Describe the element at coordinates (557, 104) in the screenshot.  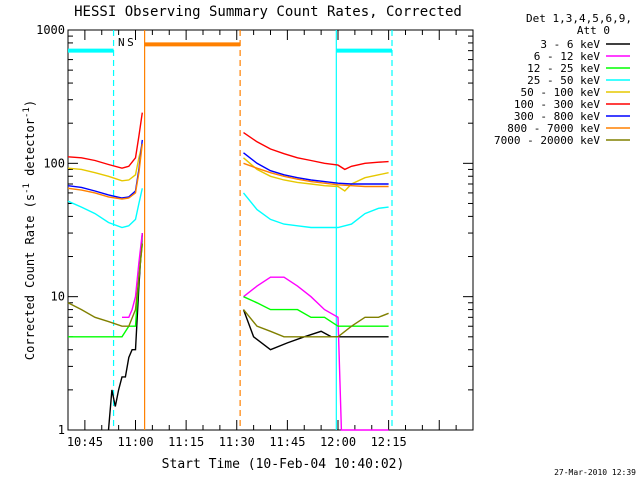
I see `legend-label: 100 - 300 keV` at that location.